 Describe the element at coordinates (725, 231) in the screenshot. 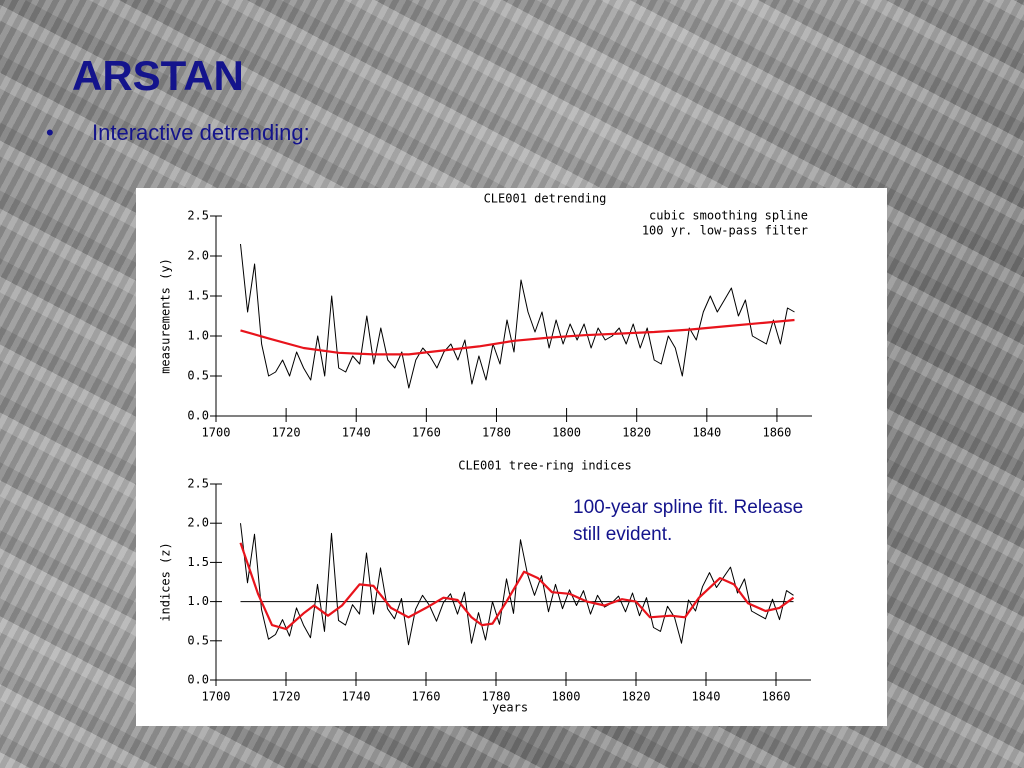

I see `annotation: 100 yr. low-pass filter` at that location.